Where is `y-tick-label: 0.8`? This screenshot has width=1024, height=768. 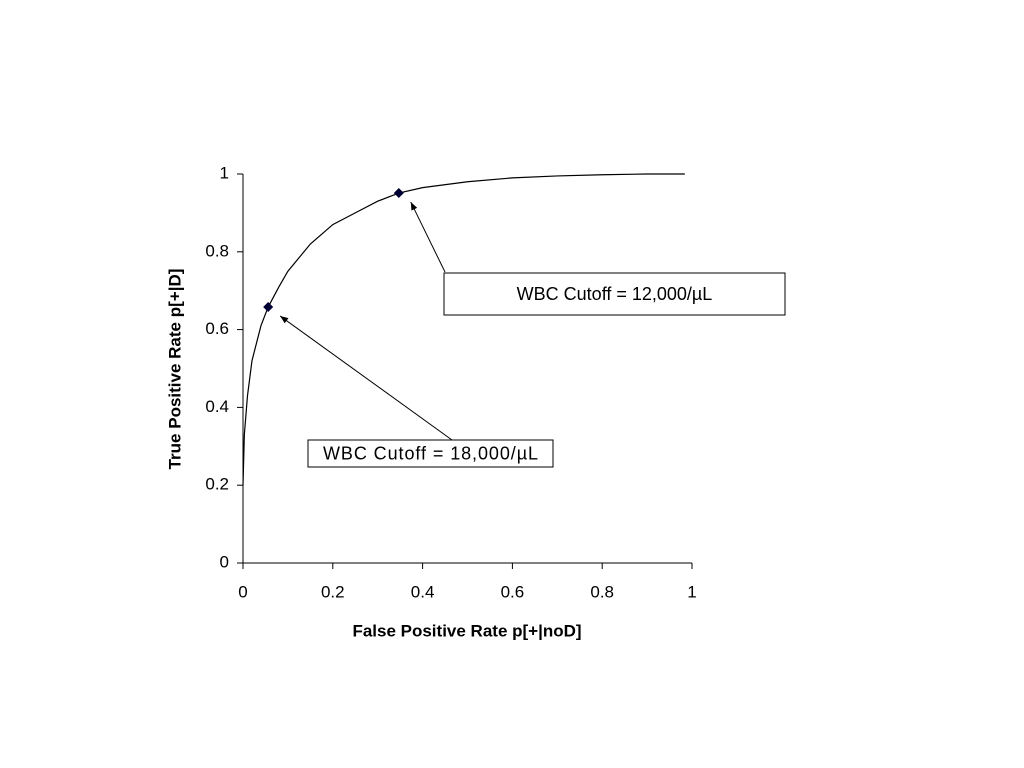
y-tick-label: 0.8 is located at coordinates (217, 250).